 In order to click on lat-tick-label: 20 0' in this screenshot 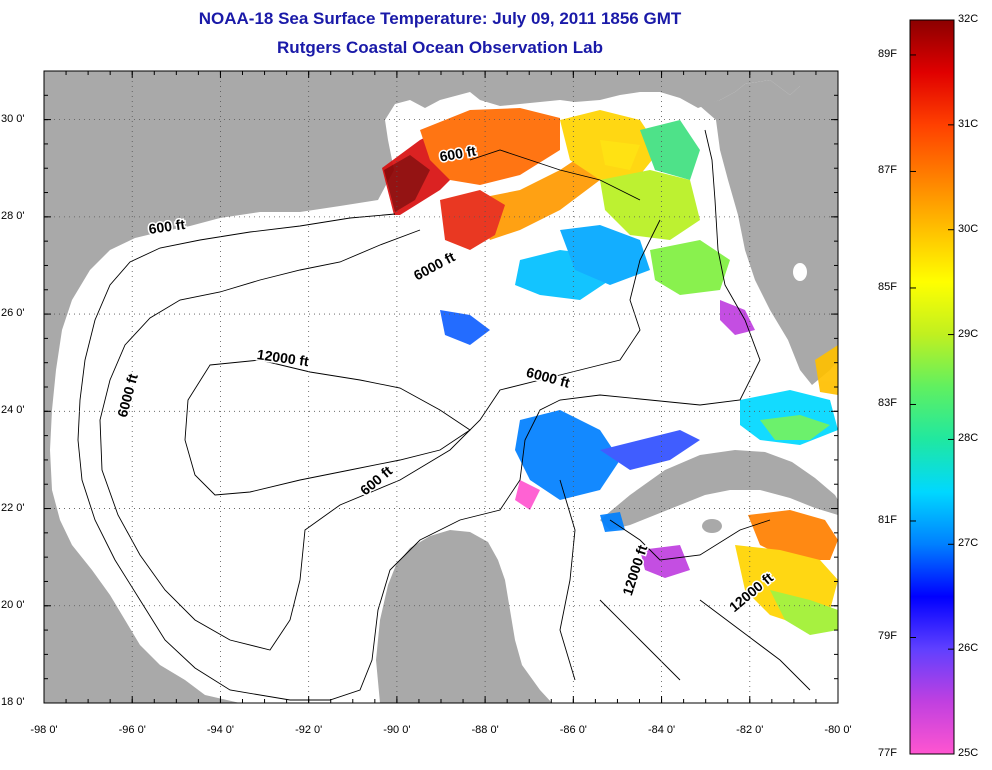, I will do `click(13, 604)`.